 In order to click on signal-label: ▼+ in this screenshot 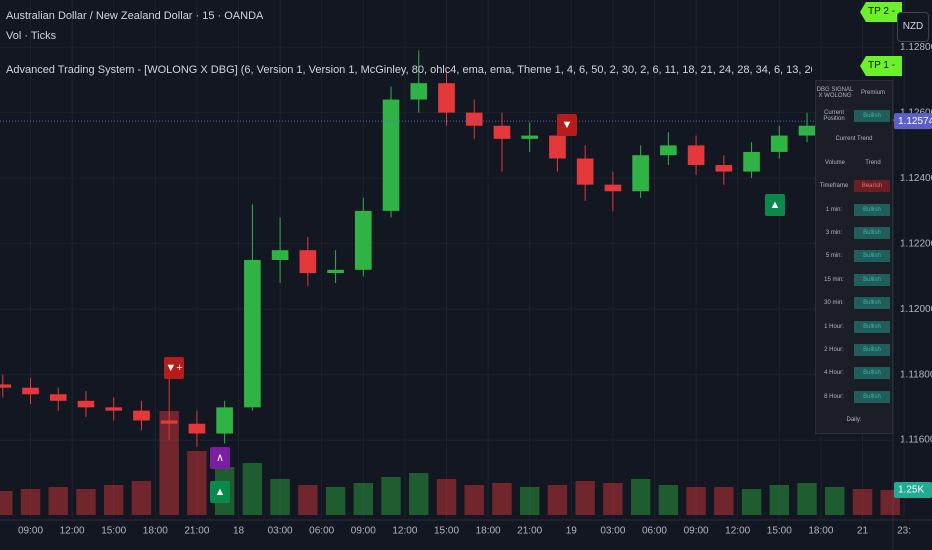, I will do `click(173, 368)`.